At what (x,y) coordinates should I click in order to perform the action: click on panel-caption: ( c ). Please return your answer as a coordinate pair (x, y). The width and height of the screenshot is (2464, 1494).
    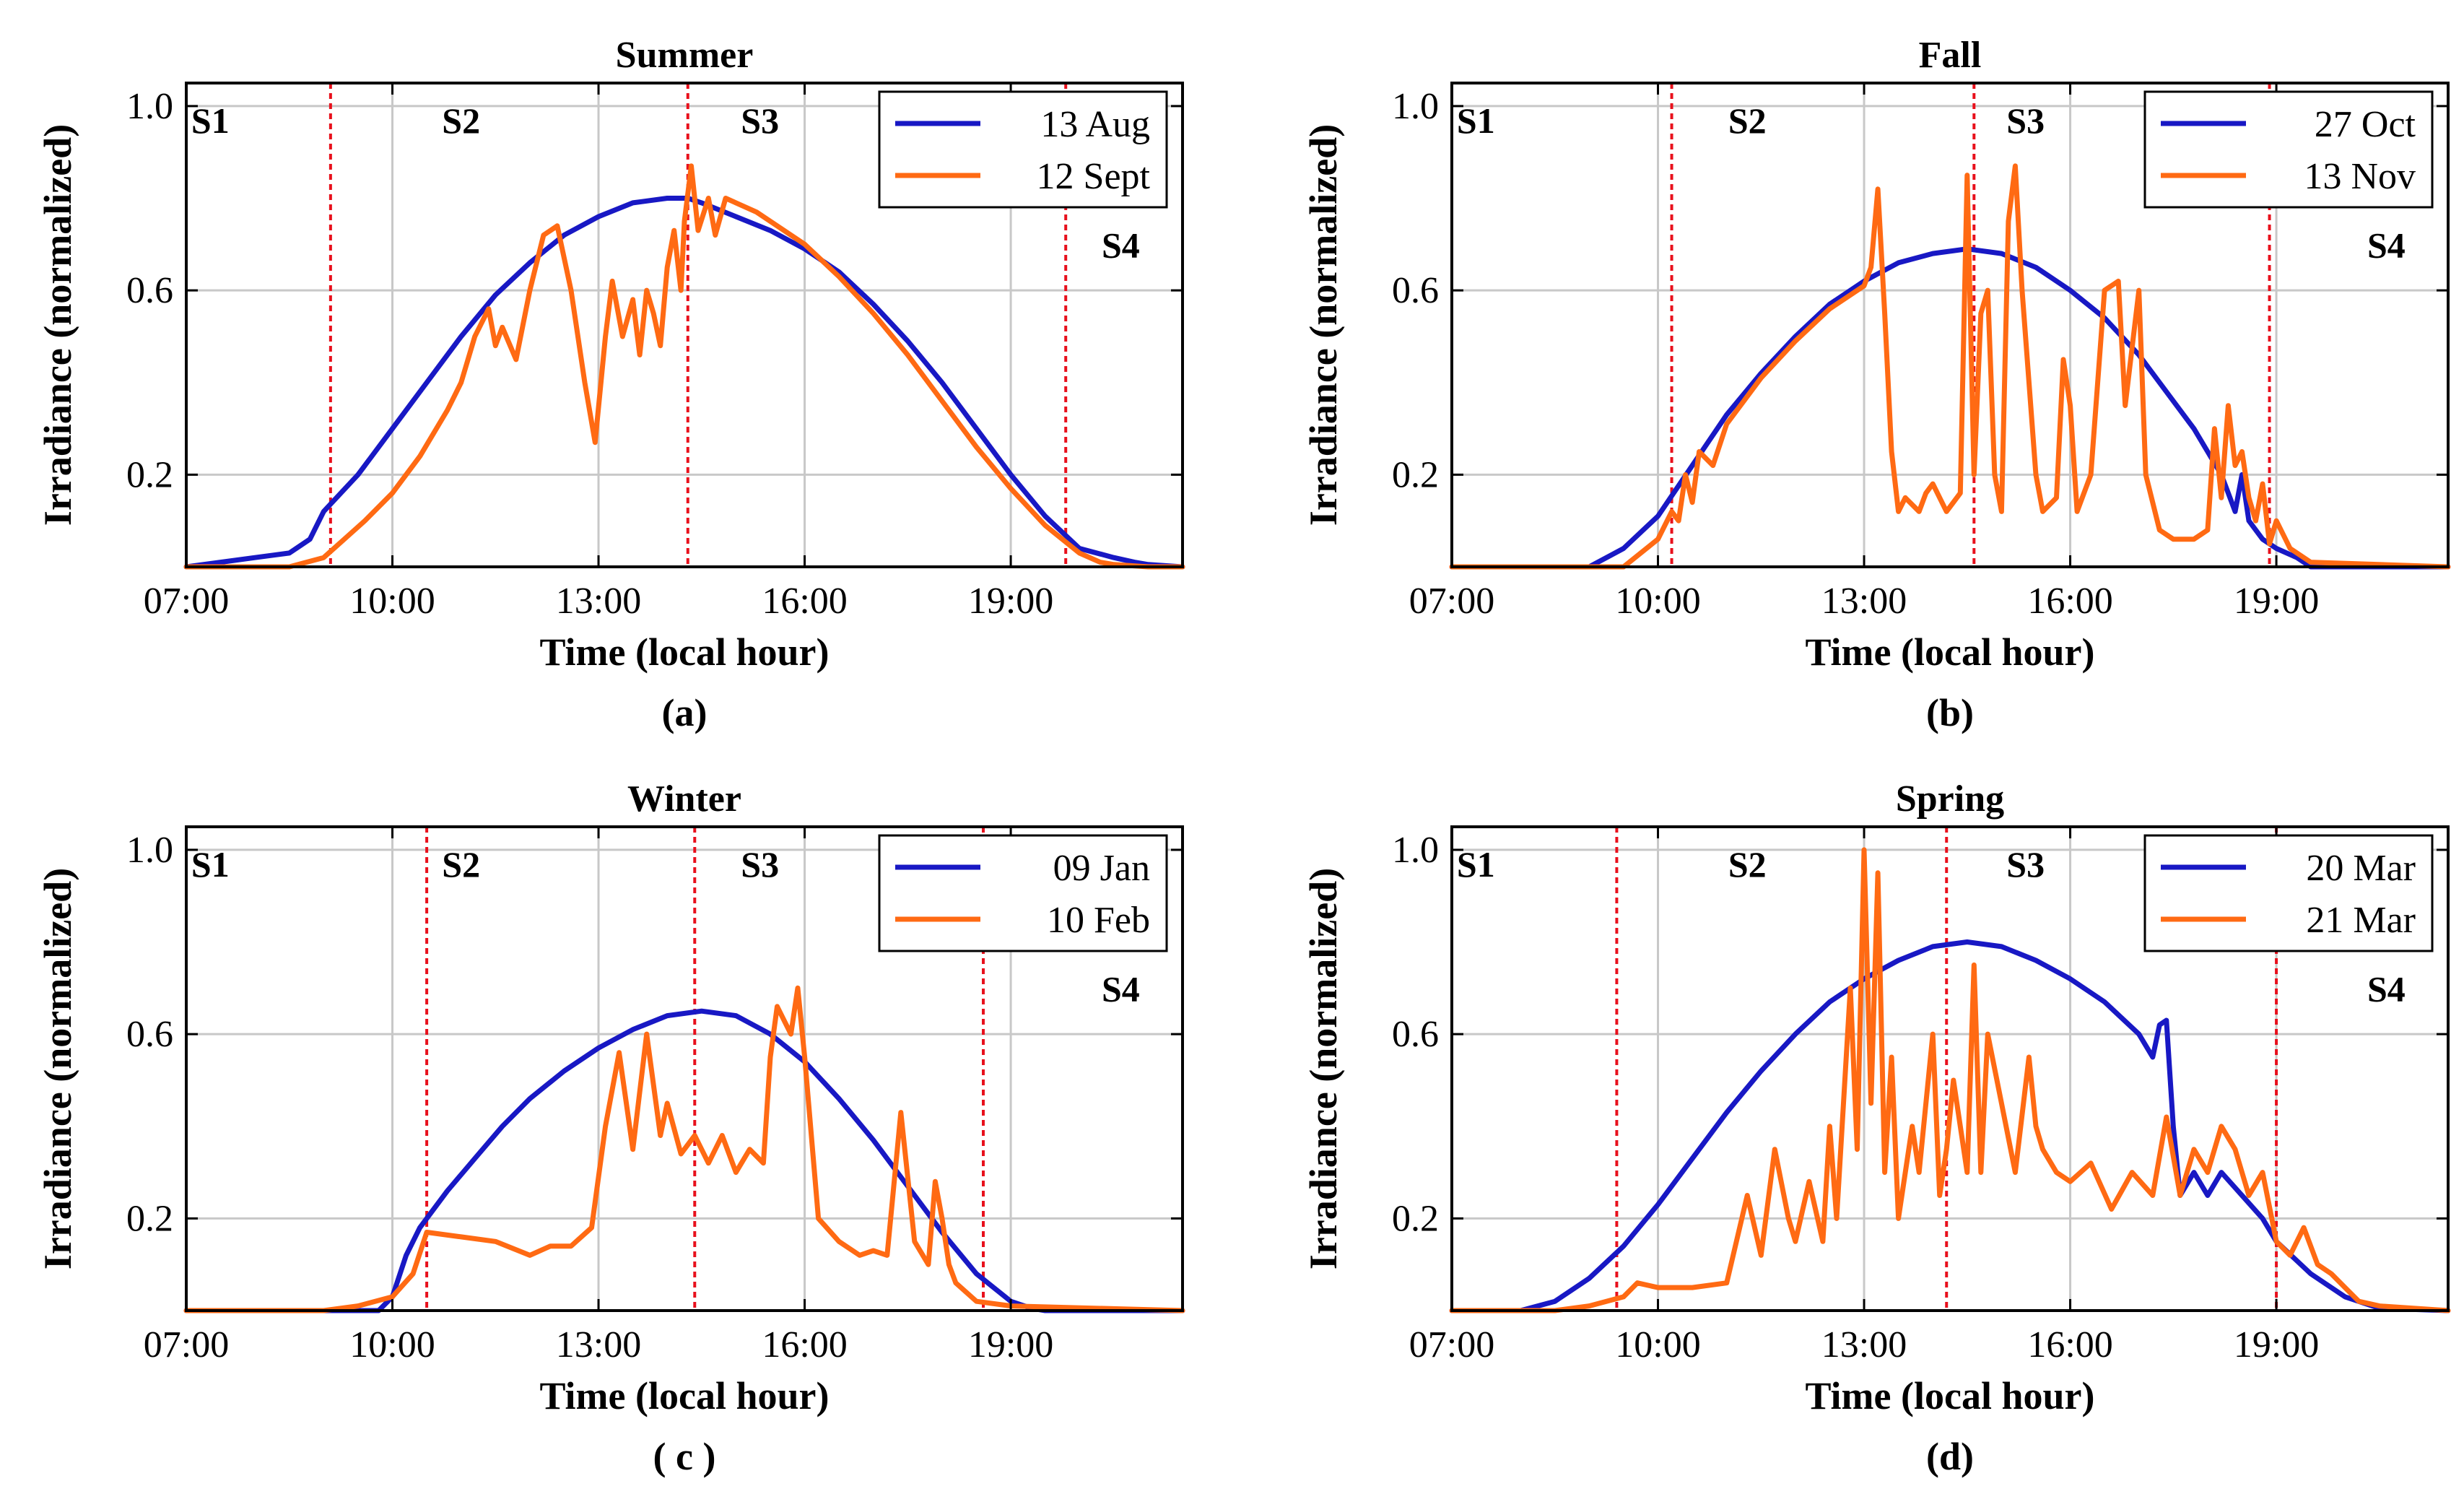
    Looking at the image, I should click on (685, 1456).